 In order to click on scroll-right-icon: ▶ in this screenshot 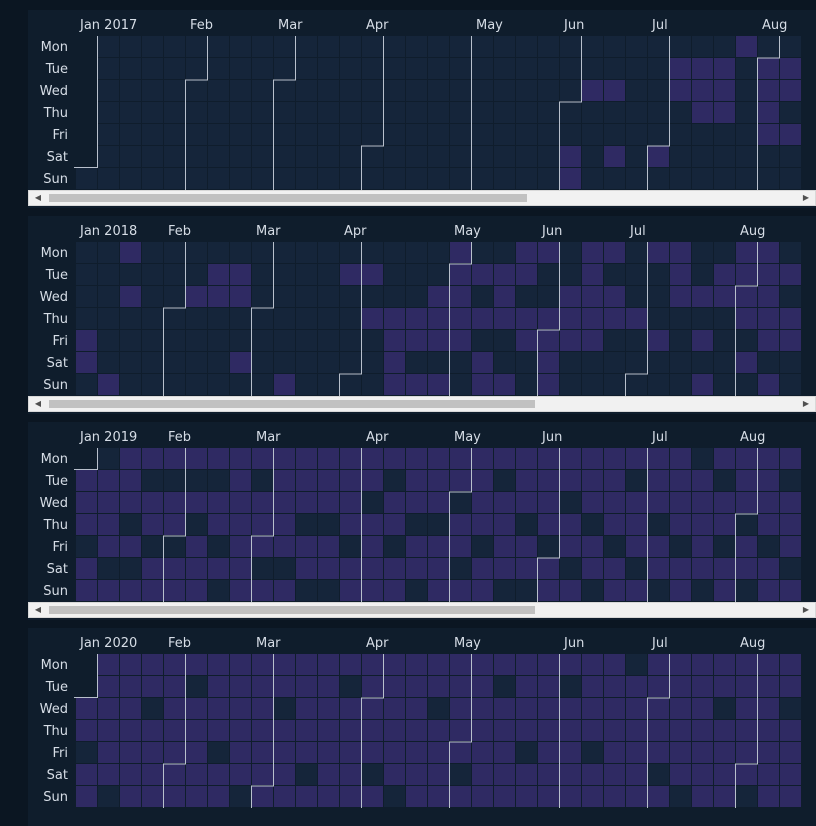, I will do `click(806, 609)`.